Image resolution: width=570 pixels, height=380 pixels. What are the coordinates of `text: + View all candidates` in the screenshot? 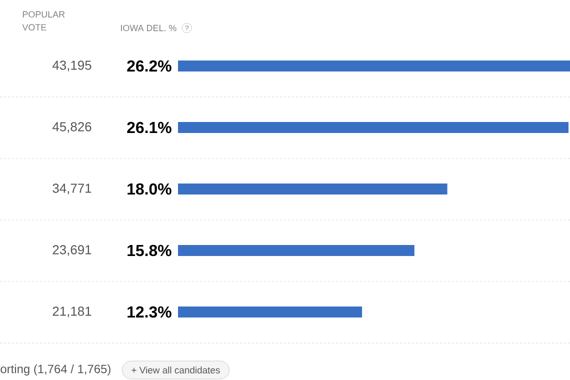 It's located at (176, 370).